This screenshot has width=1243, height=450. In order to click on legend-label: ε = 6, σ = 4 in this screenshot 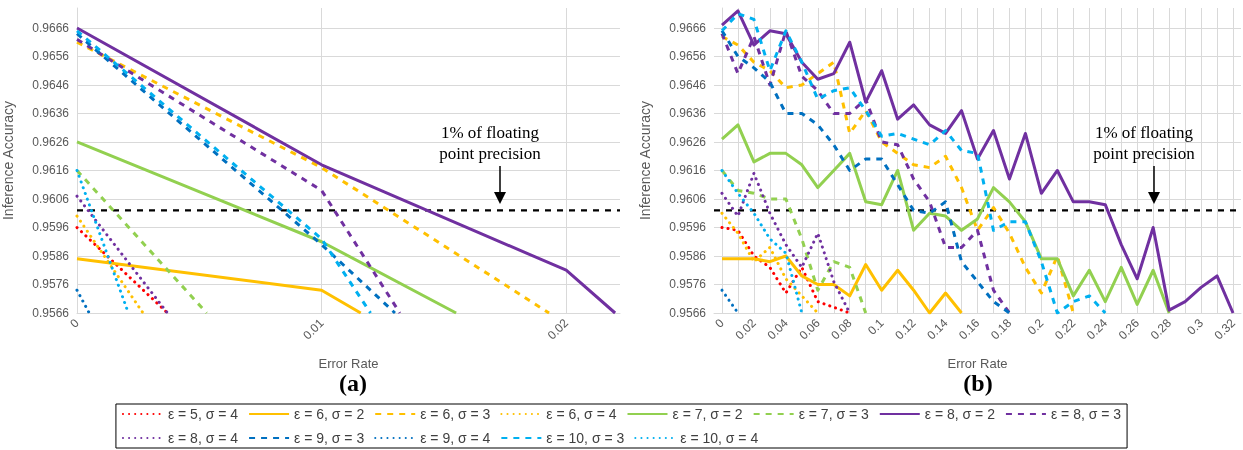, I will do `click(581, 414)`.